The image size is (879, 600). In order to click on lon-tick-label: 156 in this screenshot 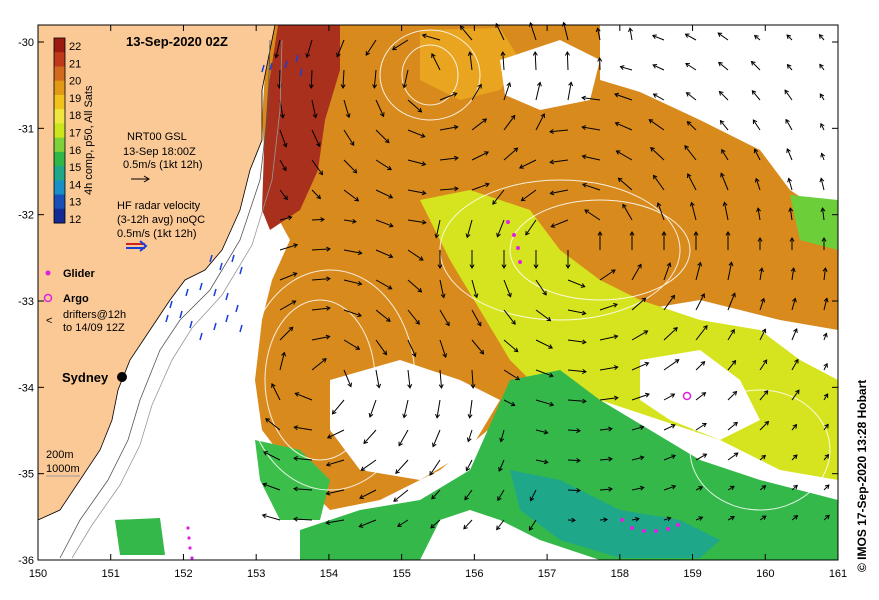, I will do `click(474, 574)`.